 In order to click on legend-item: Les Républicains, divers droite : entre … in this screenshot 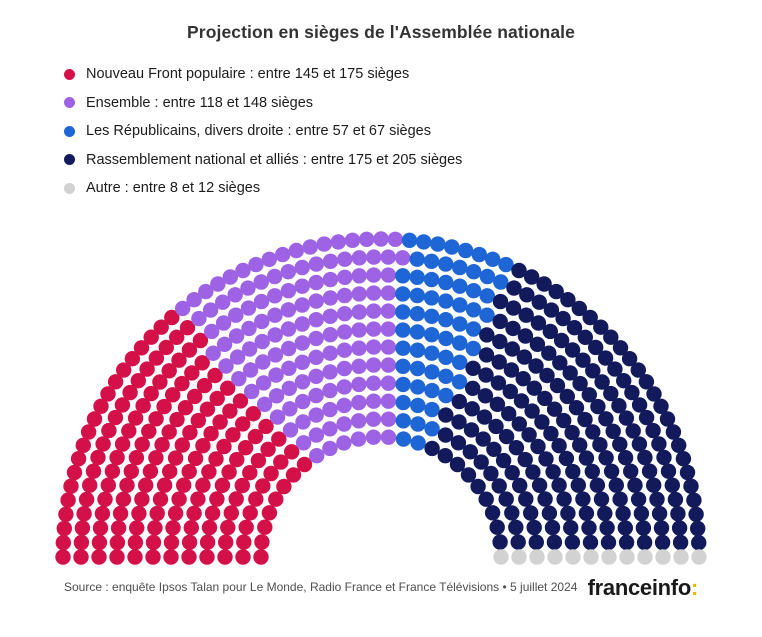, I will do `click(413, 131)`.